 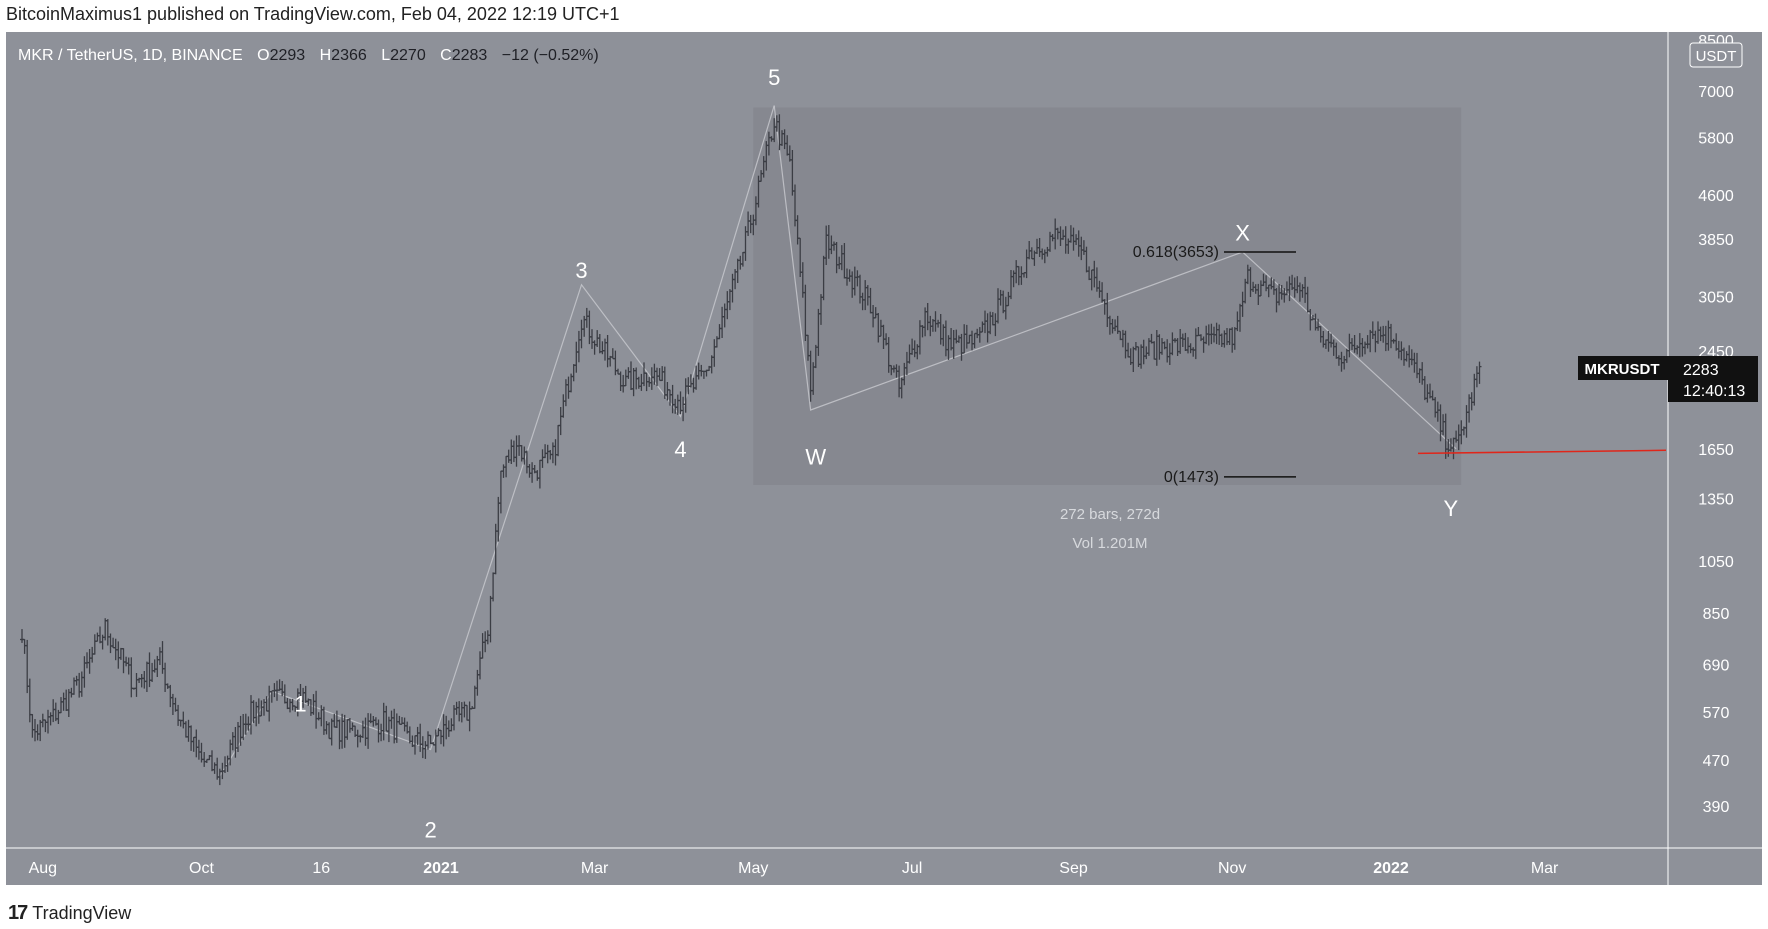 I want to click on candle-countdown: 12:40:13, so click(x=1714, y=391).